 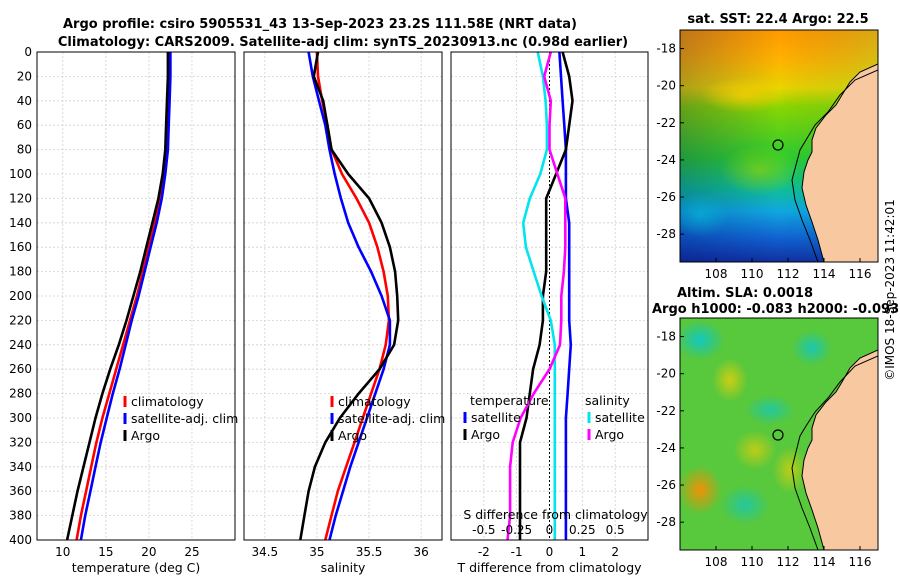 I want to click on legend-label: satellite, so click(x=496, y=417).